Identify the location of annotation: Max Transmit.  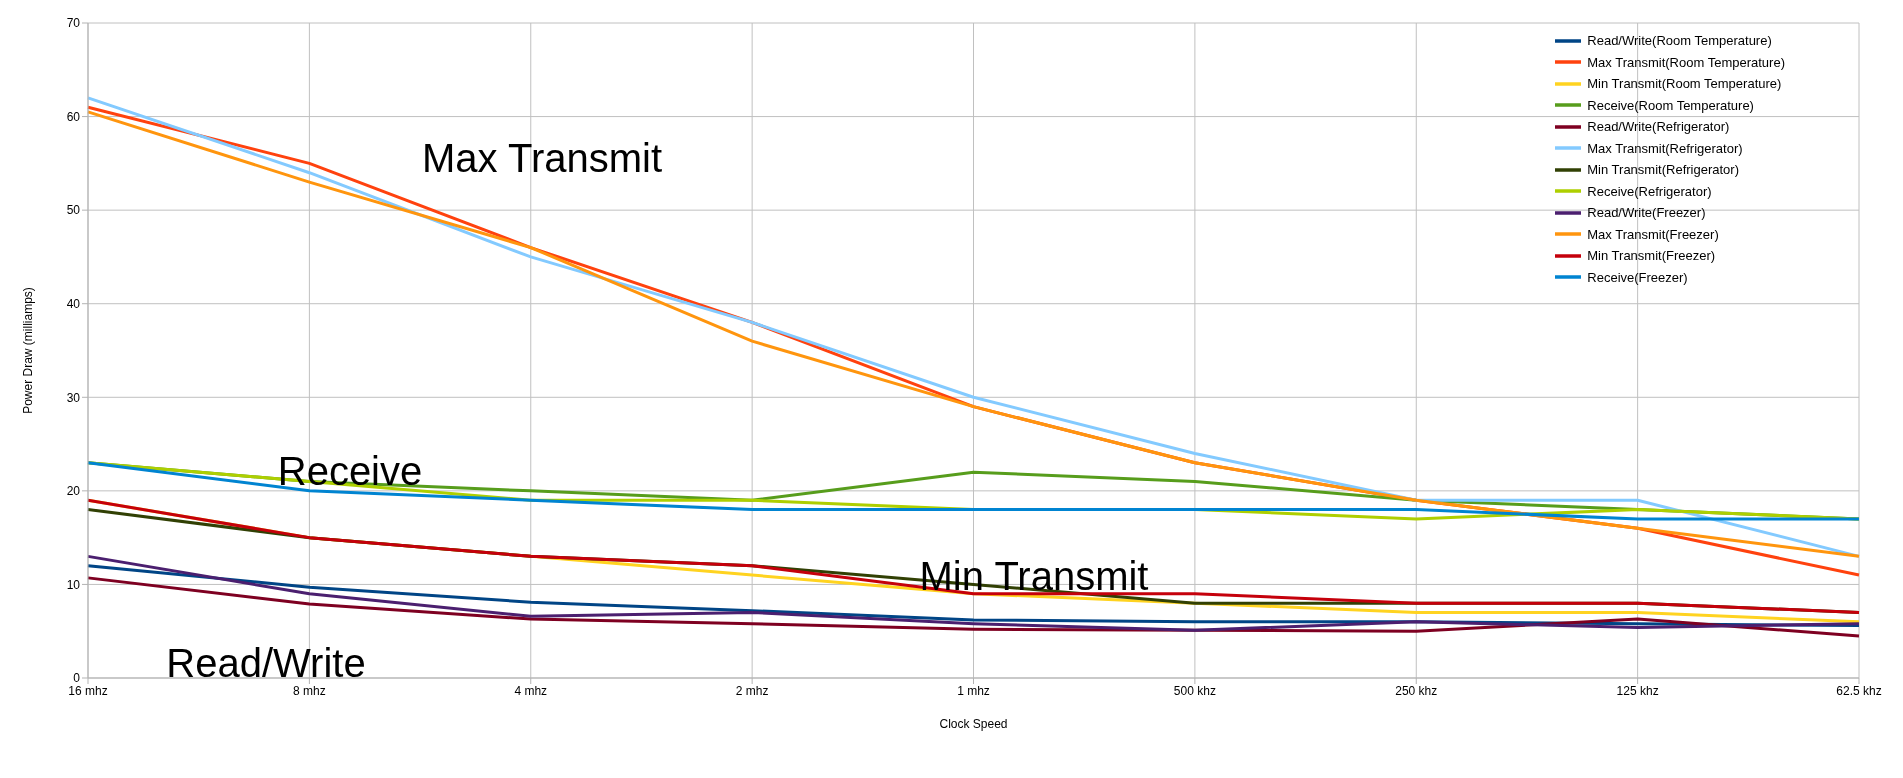
(542, 158).